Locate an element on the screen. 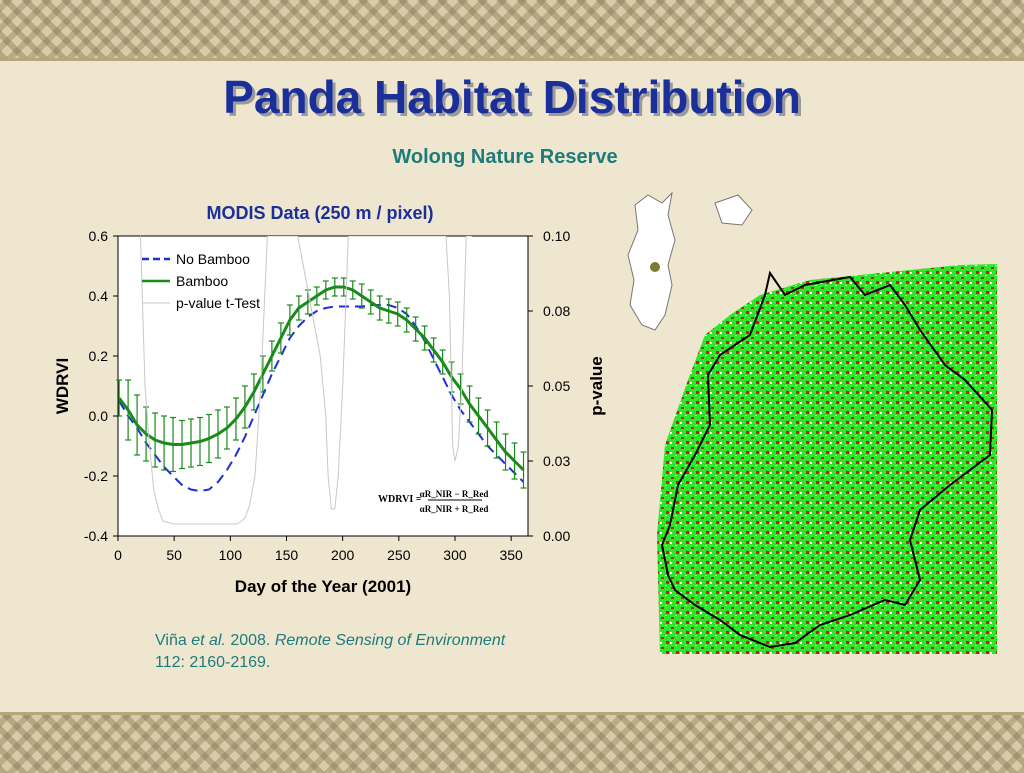  y-tick-label: 0.0 is located at coordinates (99, 416).